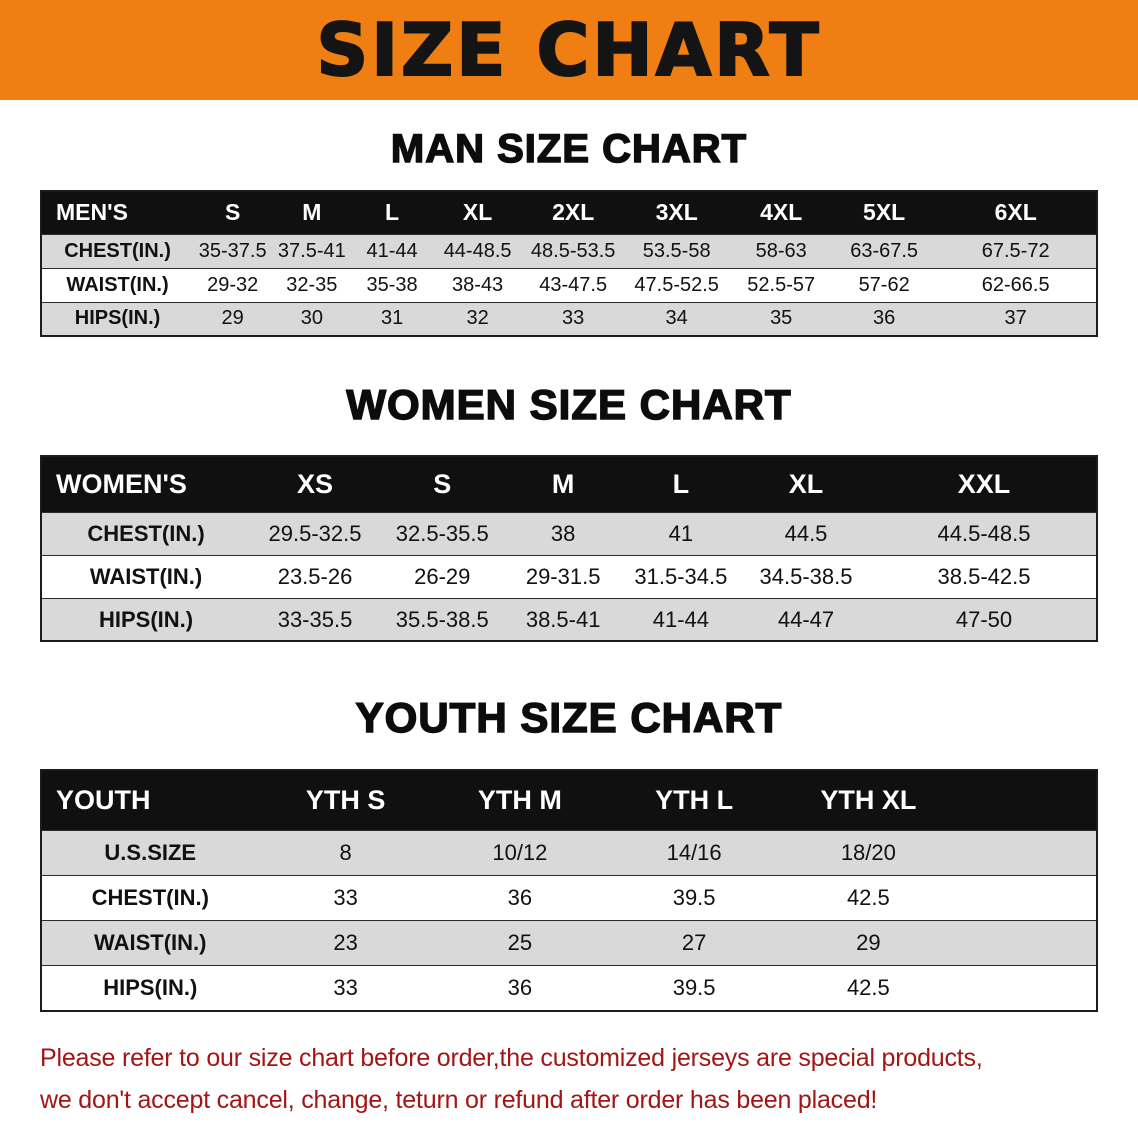 The width and height of the screenshot is (1138, 1132). I want to click on value-cell: 57-62, so click(884, 284).